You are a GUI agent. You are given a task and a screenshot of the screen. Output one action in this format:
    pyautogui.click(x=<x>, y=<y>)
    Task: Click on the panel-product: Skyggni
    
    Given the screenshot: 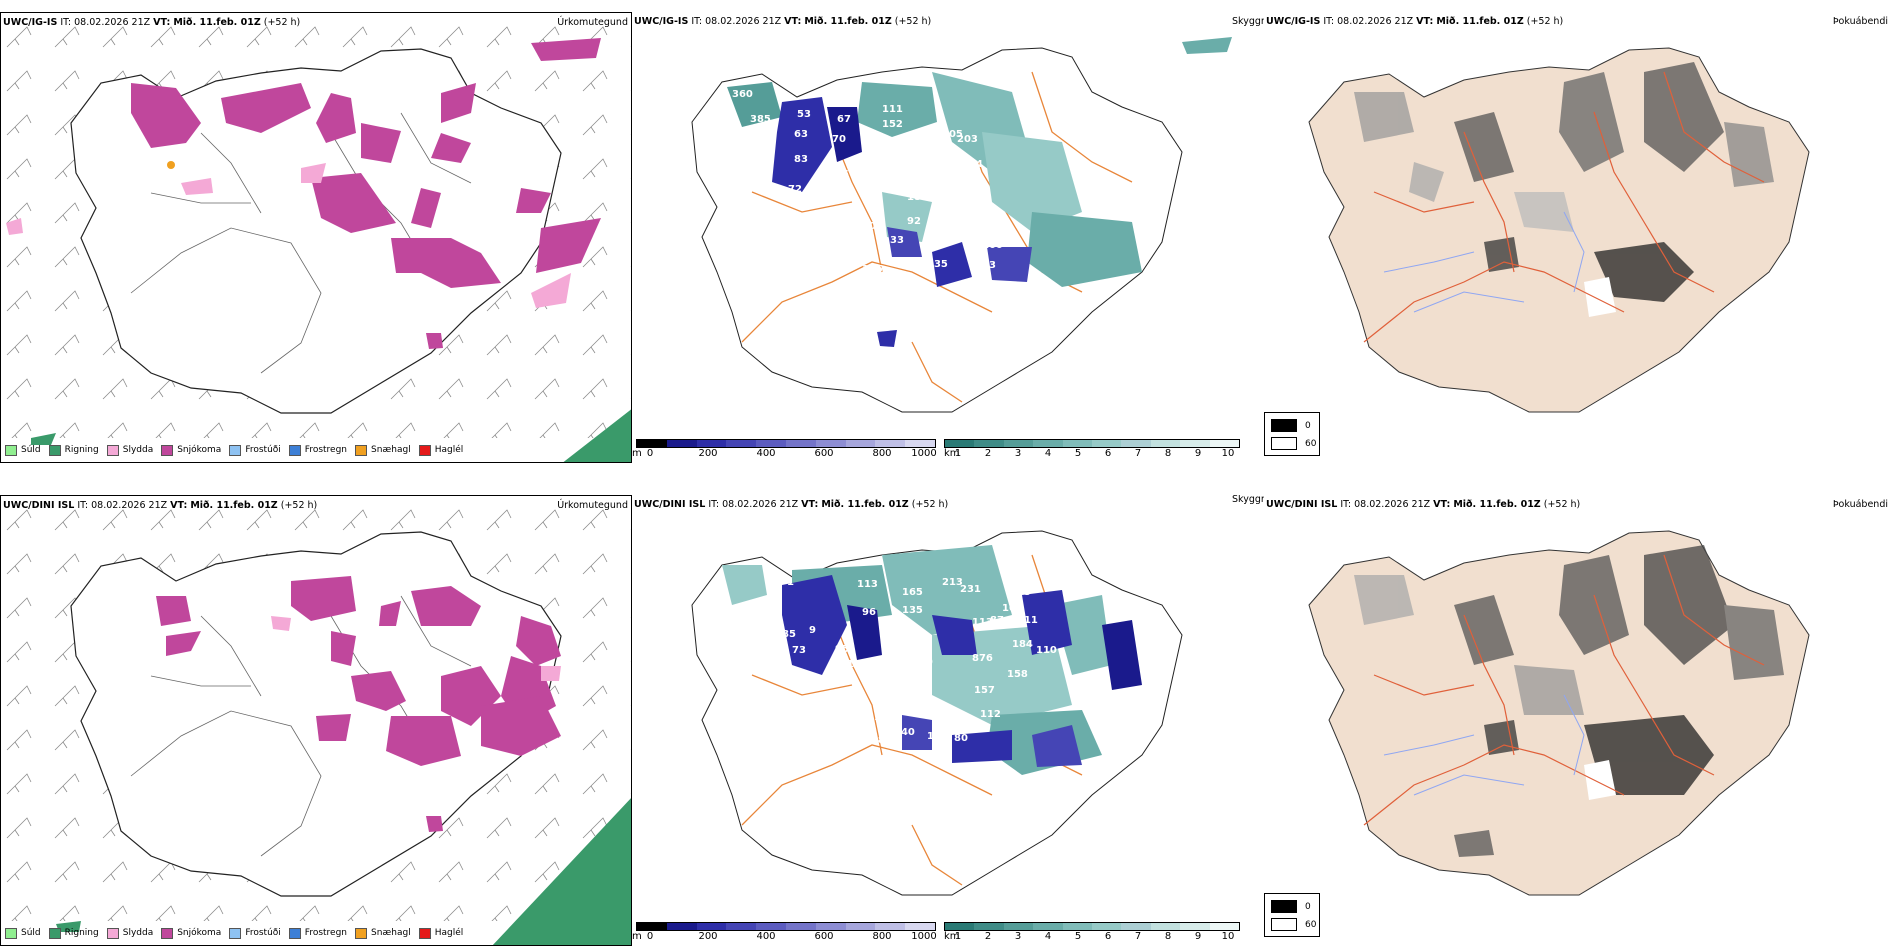 What is the action you would take?
    pyautogui.click(x=1248, y=500)
    